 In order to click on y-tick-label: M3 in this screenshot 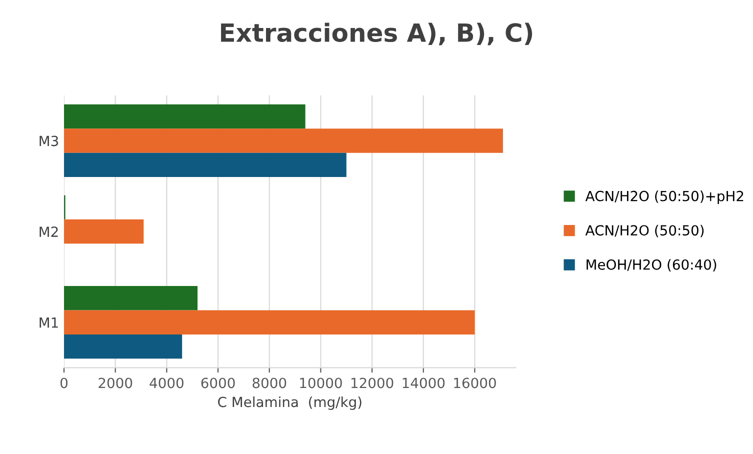, I will do `click(49, 141)`.